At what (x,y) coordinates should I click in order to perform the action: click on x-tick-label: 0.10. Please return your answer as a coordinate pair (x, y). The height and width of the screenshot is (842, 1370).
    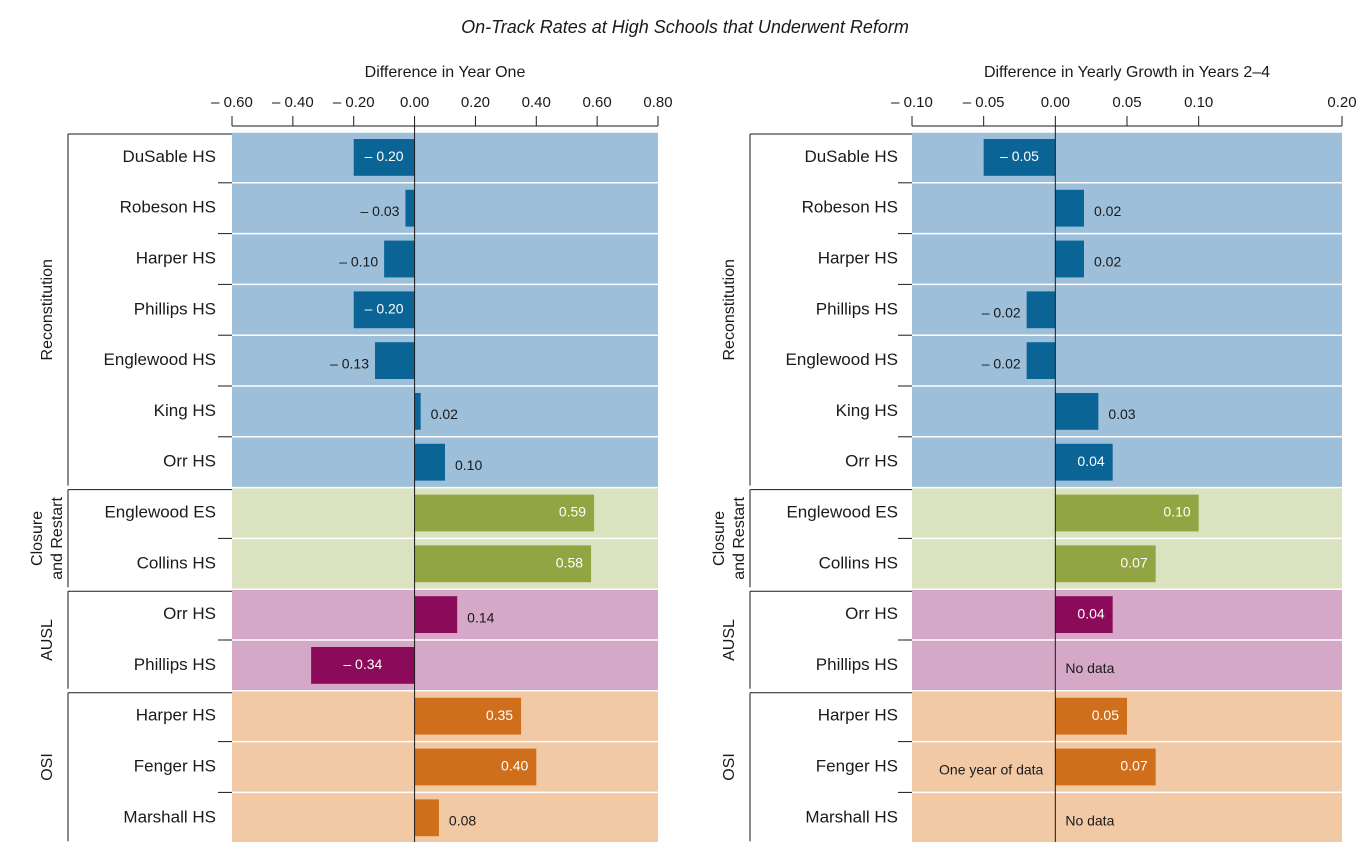
    Looking at the image, I should click on (1198, 102).